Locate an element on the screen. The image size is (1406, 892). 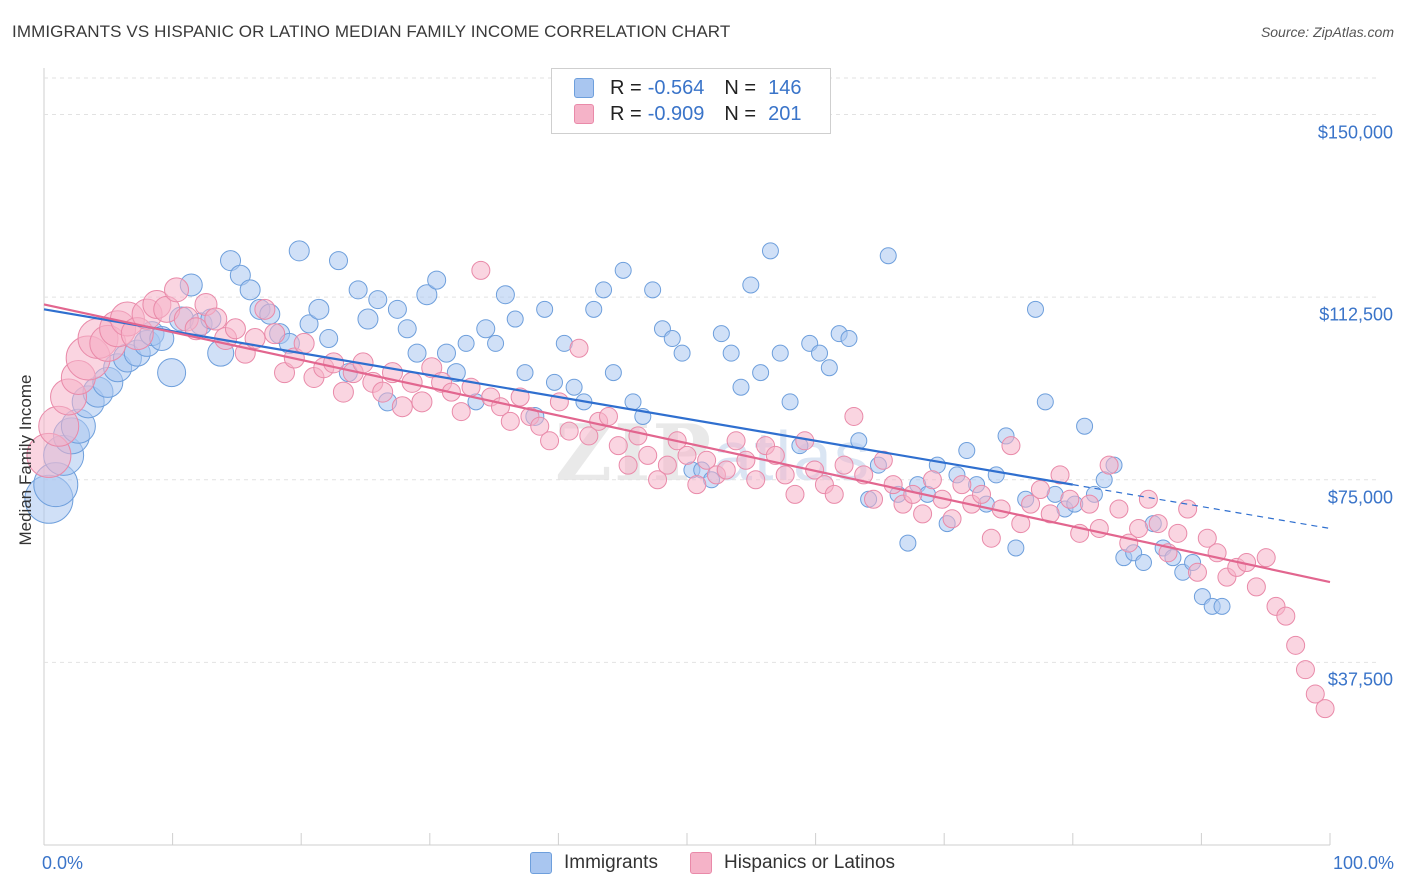
source-credit: Source: ZipAtlas.com is located at coordinates (1327, 32).